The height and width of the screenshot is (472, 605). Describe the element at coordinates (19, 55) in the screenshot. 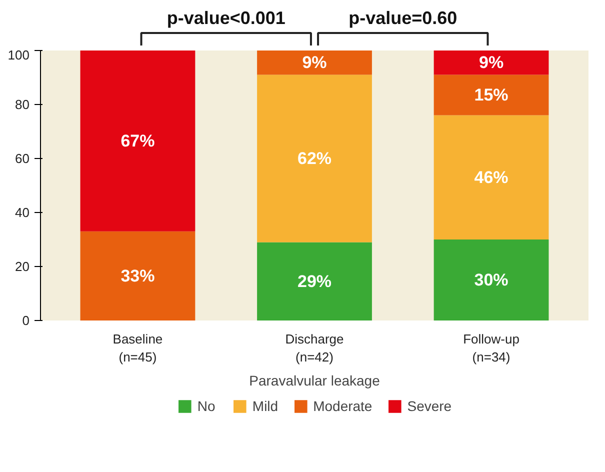

I see `y-tick-label: 100` at that location.